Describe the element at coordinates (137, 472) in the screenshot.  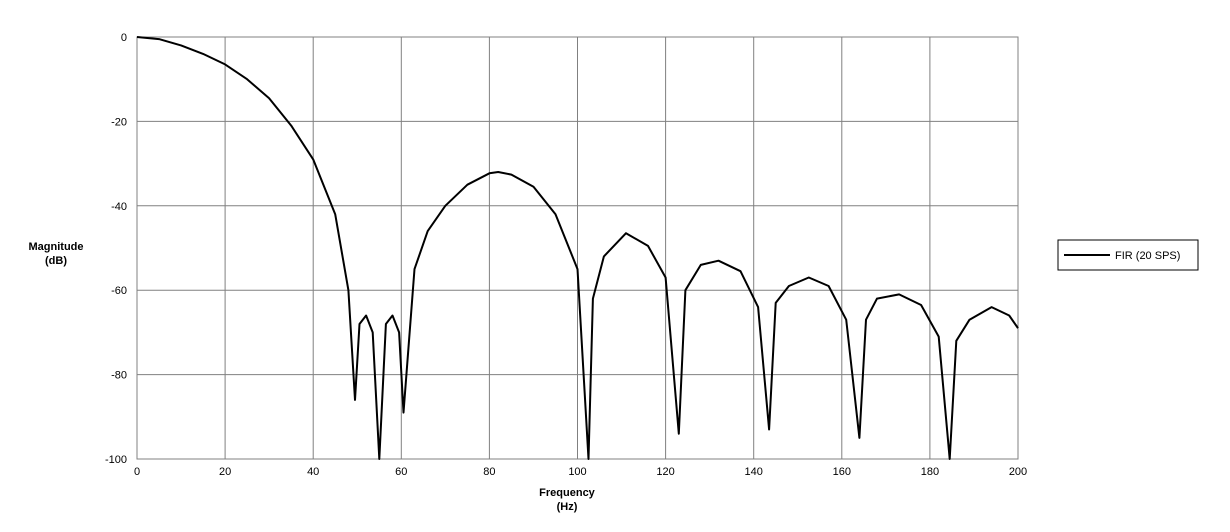
I see `x-tick-label: 0` at that location.